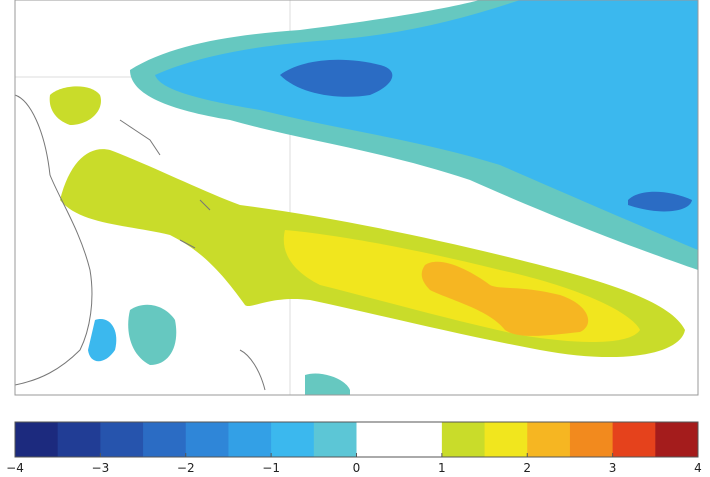 This screenshot has width=710, height=477. I want to click on colorbar-tick-label: −2, so click(186, 467).